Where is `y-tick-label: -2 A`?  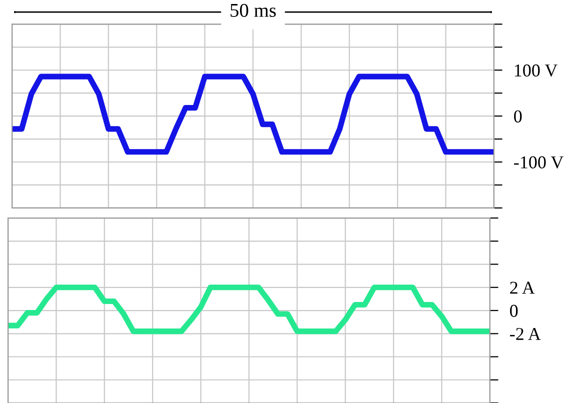
y-tick-label: -2 A is located at coordinates (525, 334).